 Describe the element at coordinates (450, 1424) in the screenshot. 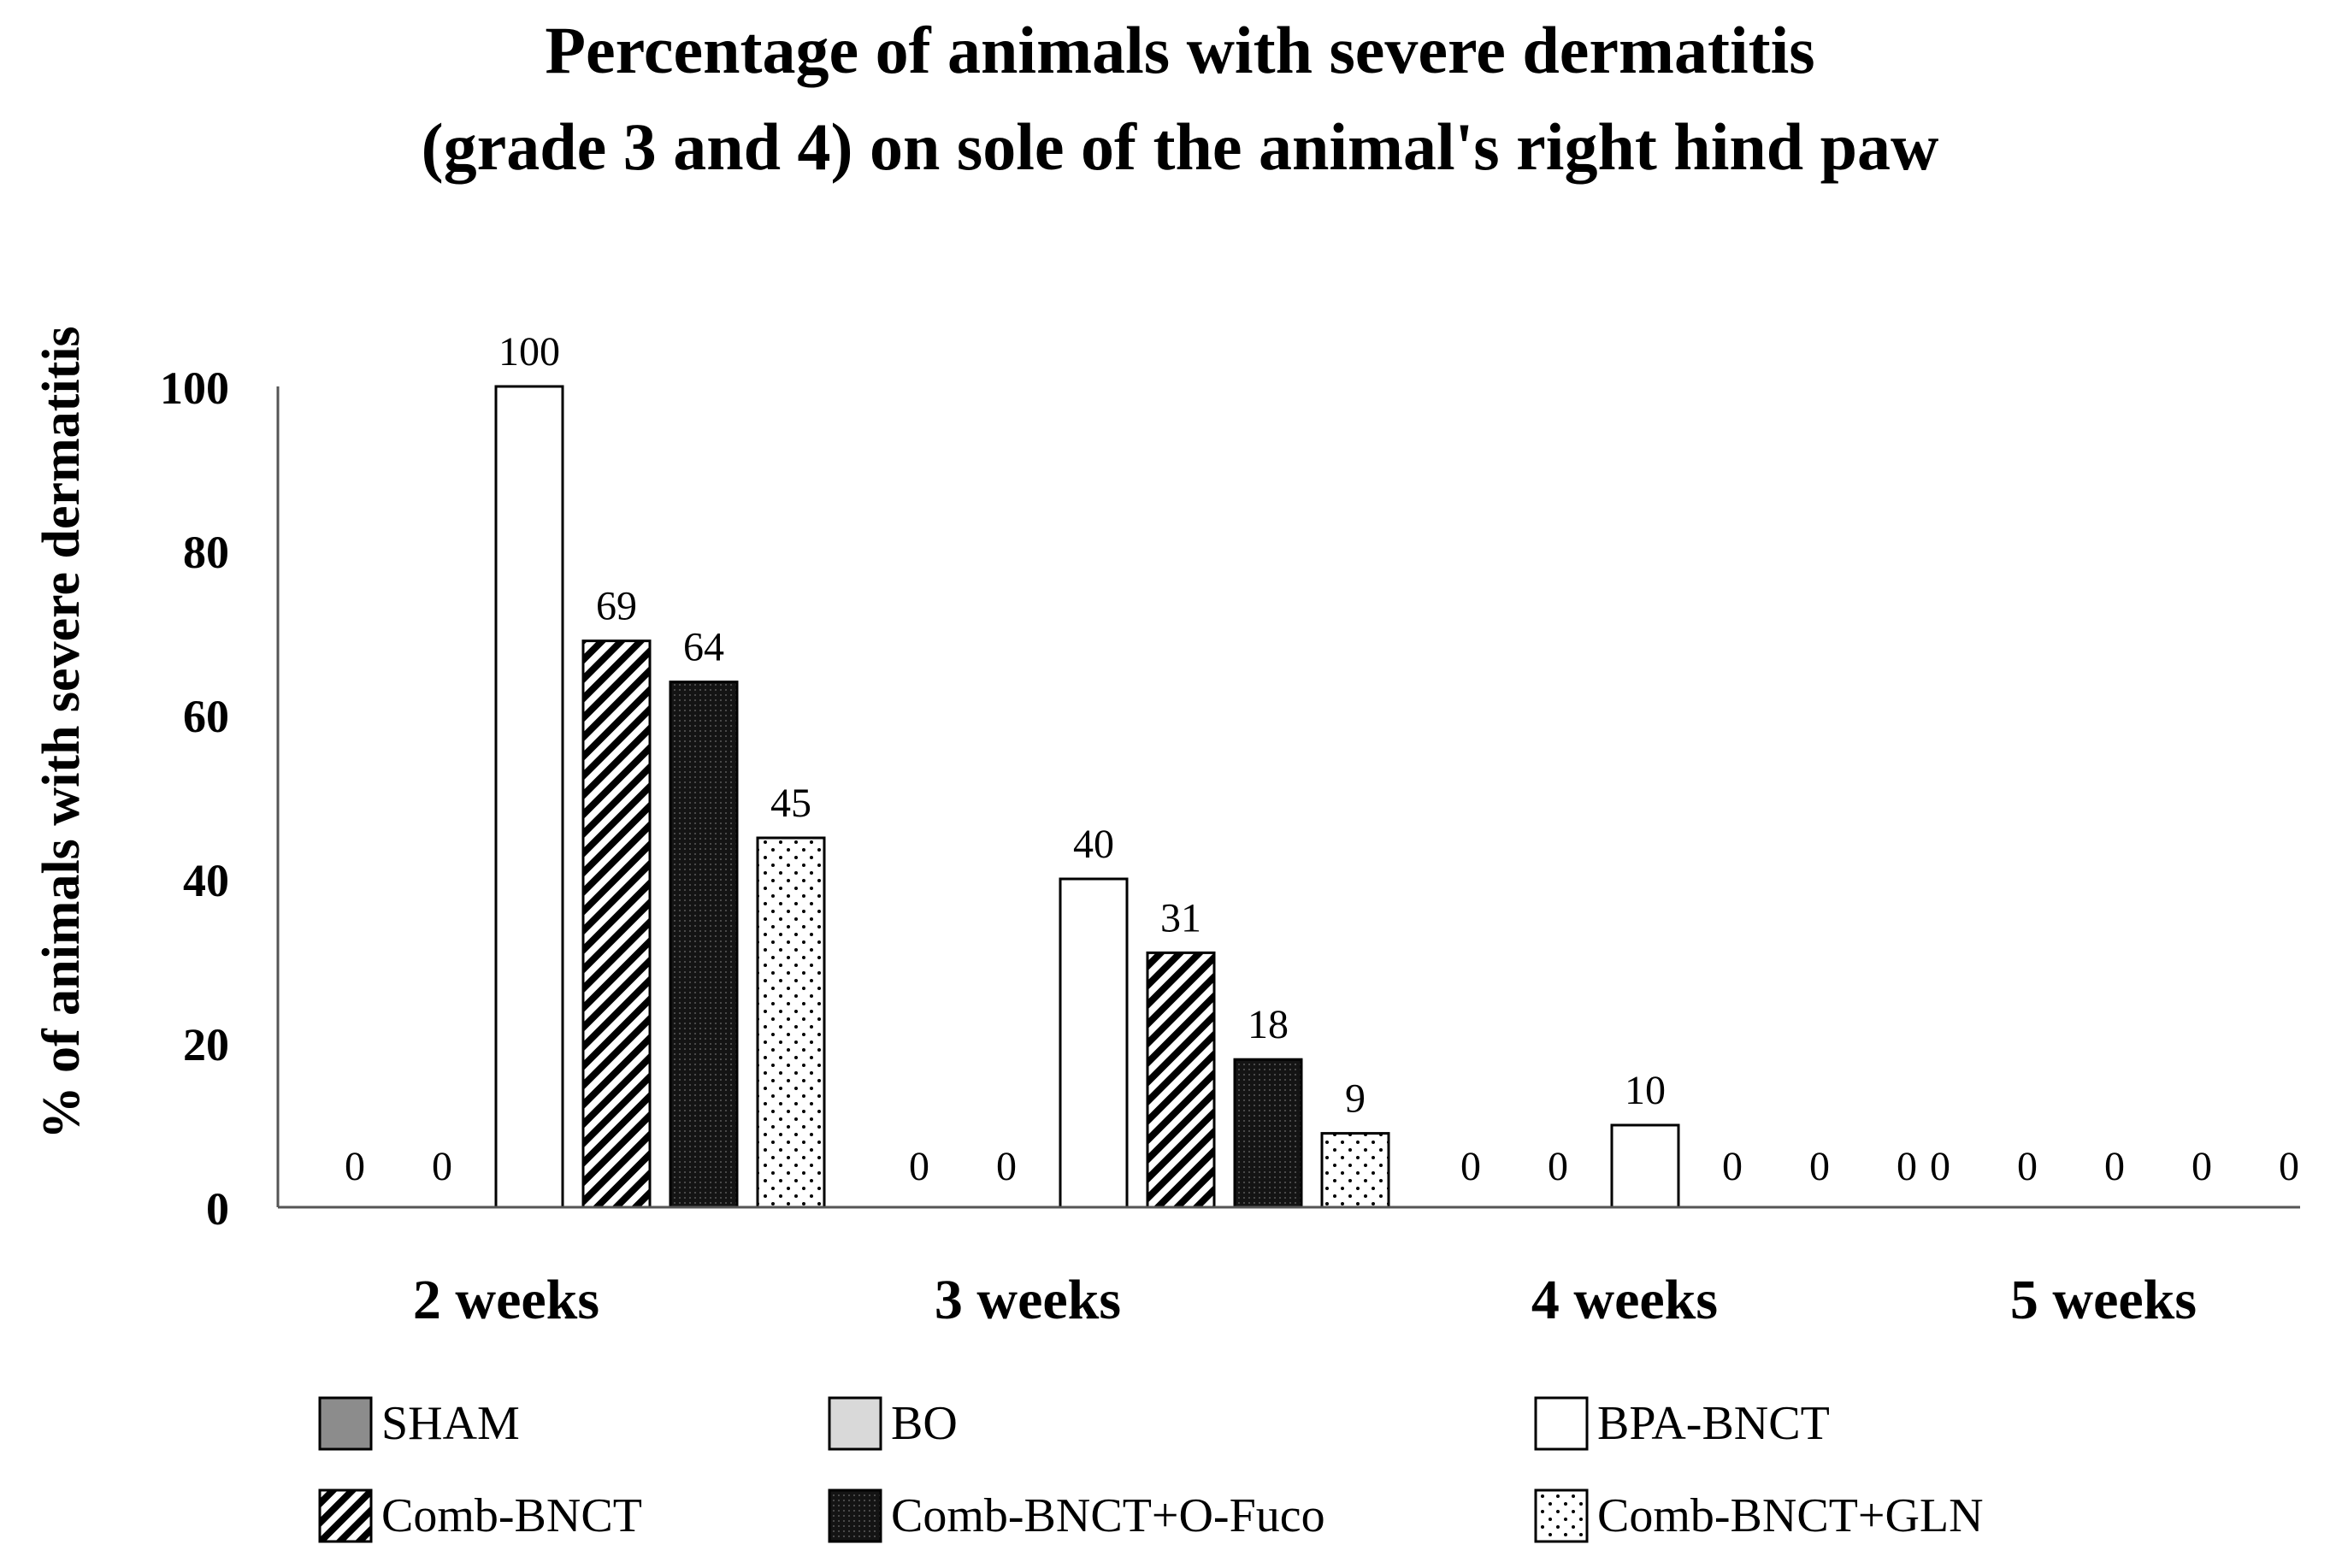

I see `legend-label-sham: SHAM` at that location.